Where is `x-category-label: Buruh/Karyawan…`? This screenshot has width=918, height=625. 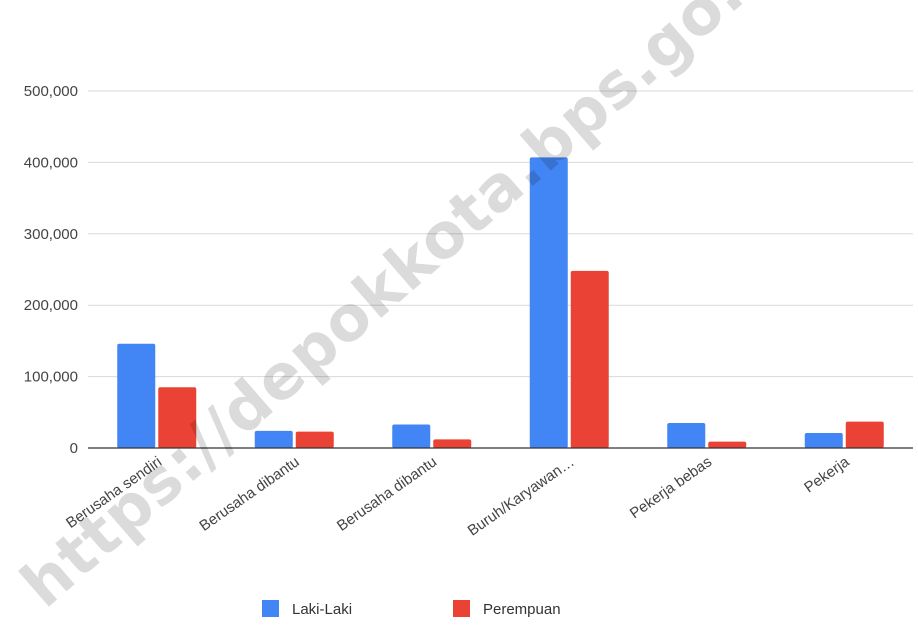 x-category-label: Buruh/Karyawan… is located at coordinates (521, 496).